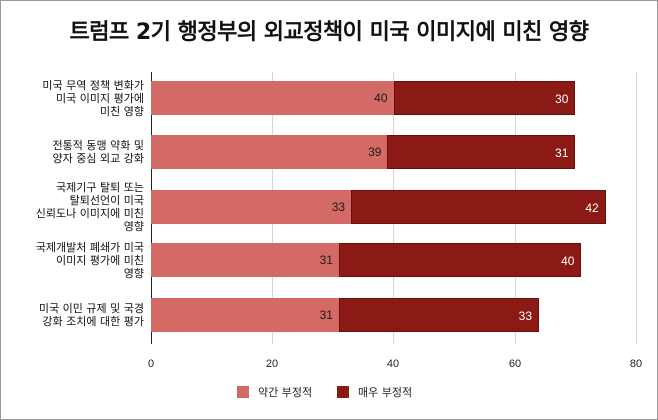 The height and width of the screenshot is (420, 658). I want to click on legend-item-slightly-negative: 약간 부정적, so click(274, 392).